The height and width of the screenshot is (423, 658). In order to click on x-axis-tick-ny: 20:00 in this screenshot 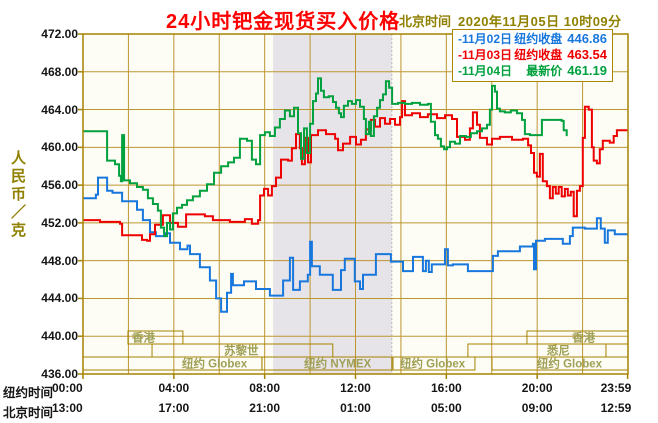, I will do `click(537, 388)`.